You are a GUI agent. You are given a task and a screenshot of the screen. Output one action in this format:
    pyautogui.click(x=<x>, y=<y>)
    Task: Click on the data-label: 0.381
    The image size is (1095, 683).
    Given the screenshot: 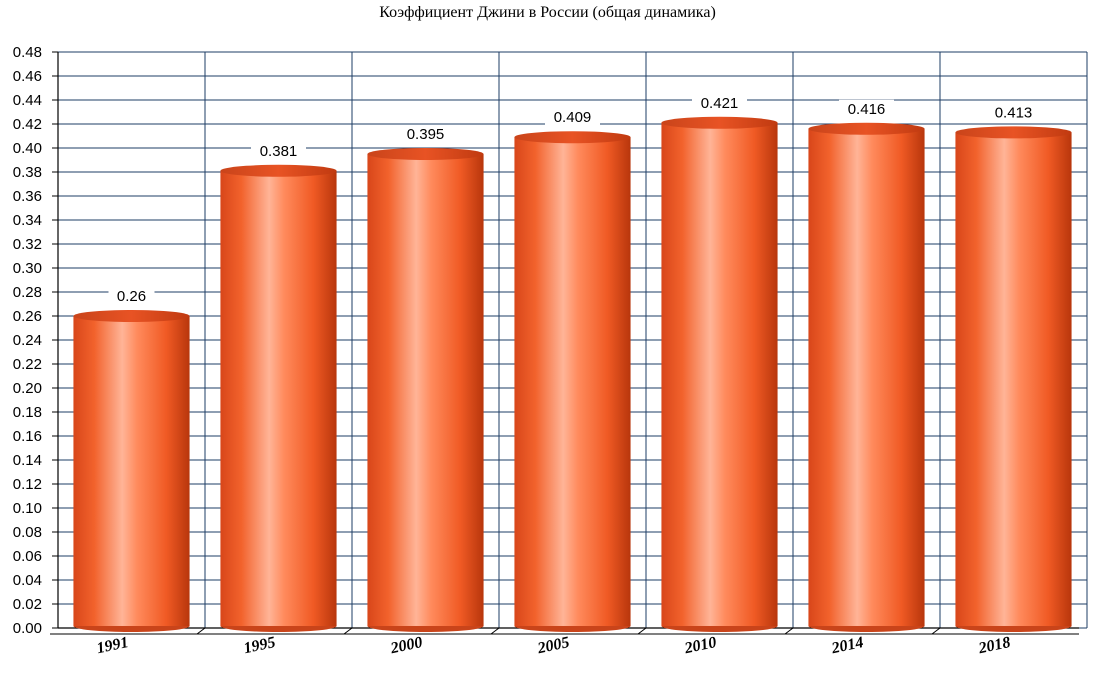 What is the action you would take?
    pyautogui.click(x=279, y=151)
    